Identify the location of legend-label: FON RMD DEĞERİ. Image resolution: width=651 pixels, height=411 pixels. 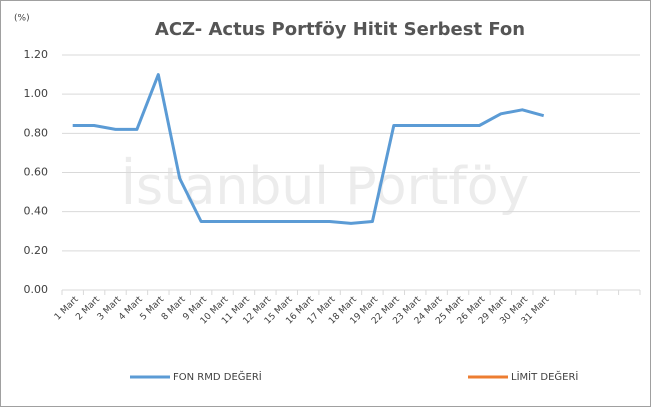
(217, 376).